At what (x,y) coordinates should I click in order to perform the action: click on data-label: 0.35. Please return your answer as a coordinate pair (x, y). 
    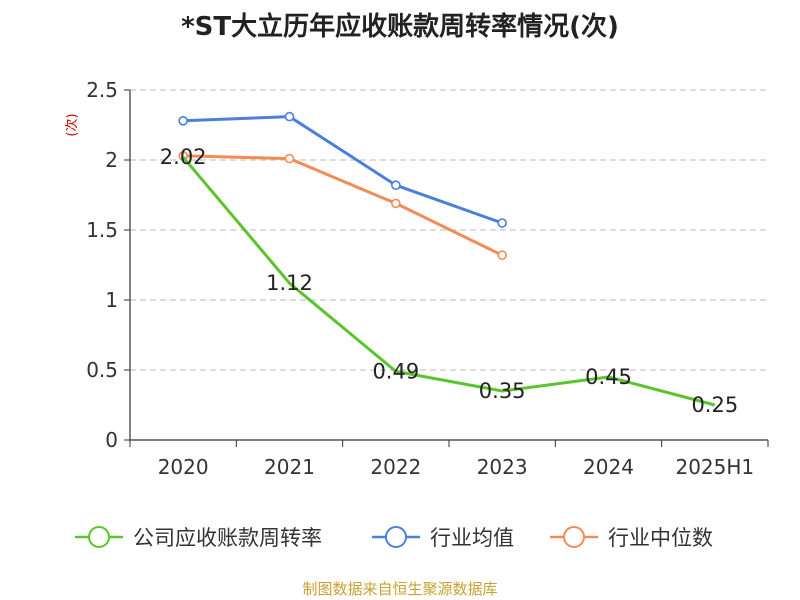
    Looking at the image, I should click on (502, 391).